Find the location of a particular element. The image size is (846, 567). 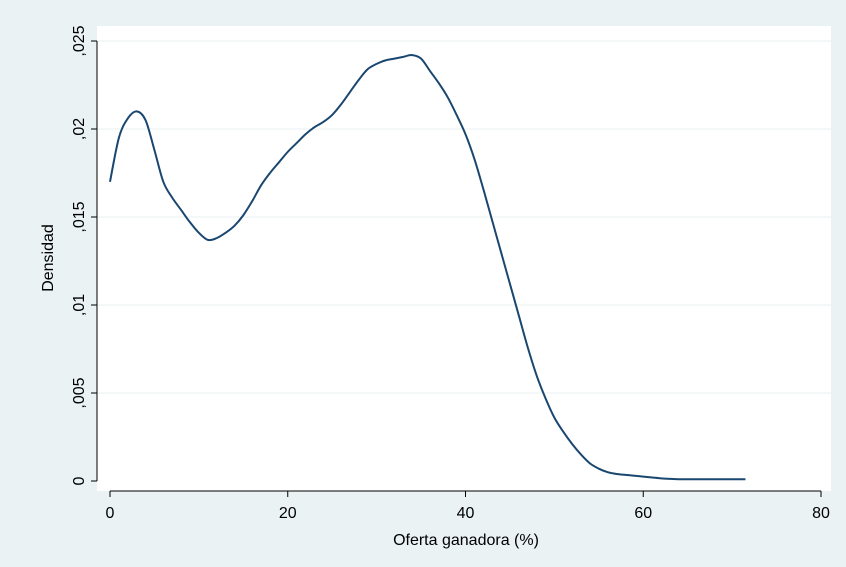

y-tick-label: 0 is located at coordinates (79, 480).